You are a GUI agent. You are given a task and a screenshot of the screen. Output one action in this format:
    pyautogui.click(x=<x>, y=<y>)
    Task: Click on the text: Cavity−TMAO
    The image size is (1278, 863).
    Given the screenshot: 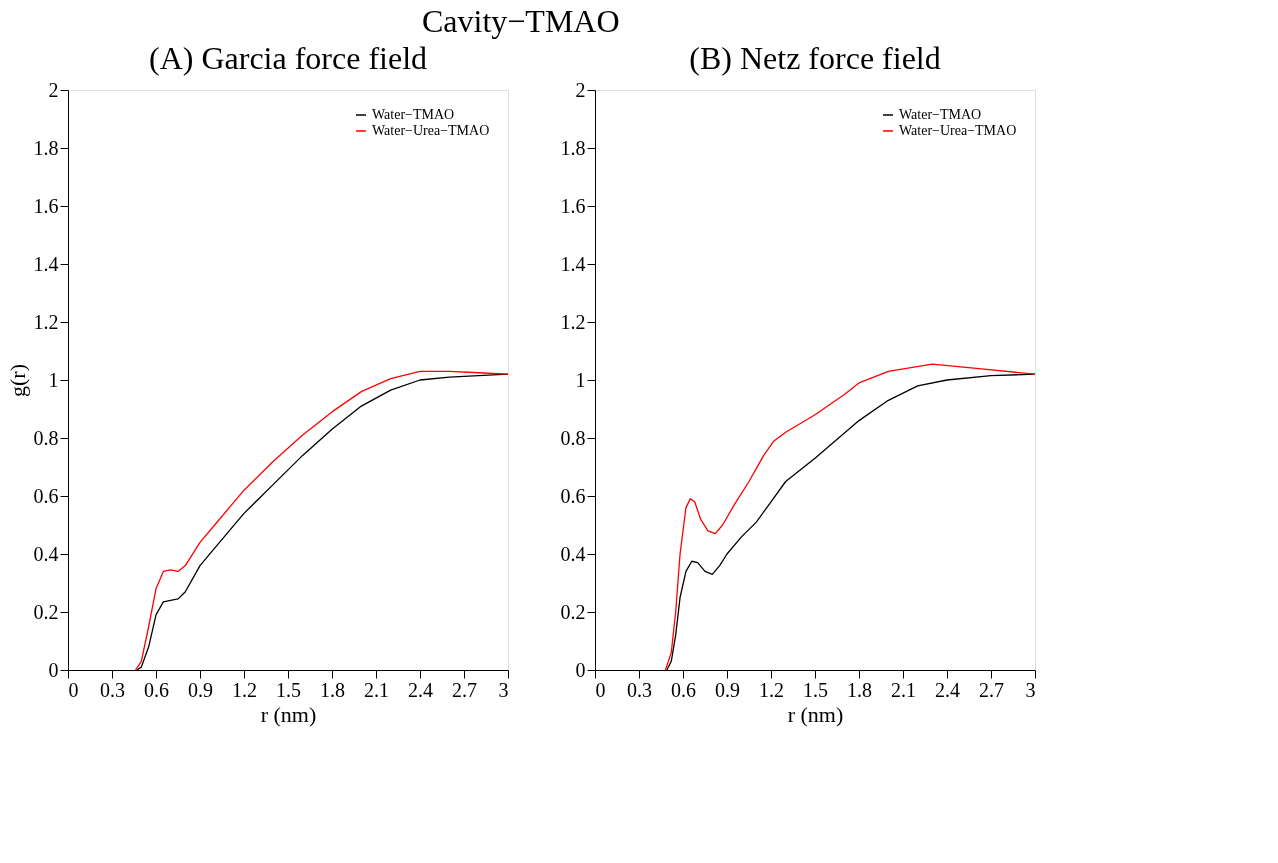 What is the action you would take?
    pyautogui.click(x=520, y=20)
    